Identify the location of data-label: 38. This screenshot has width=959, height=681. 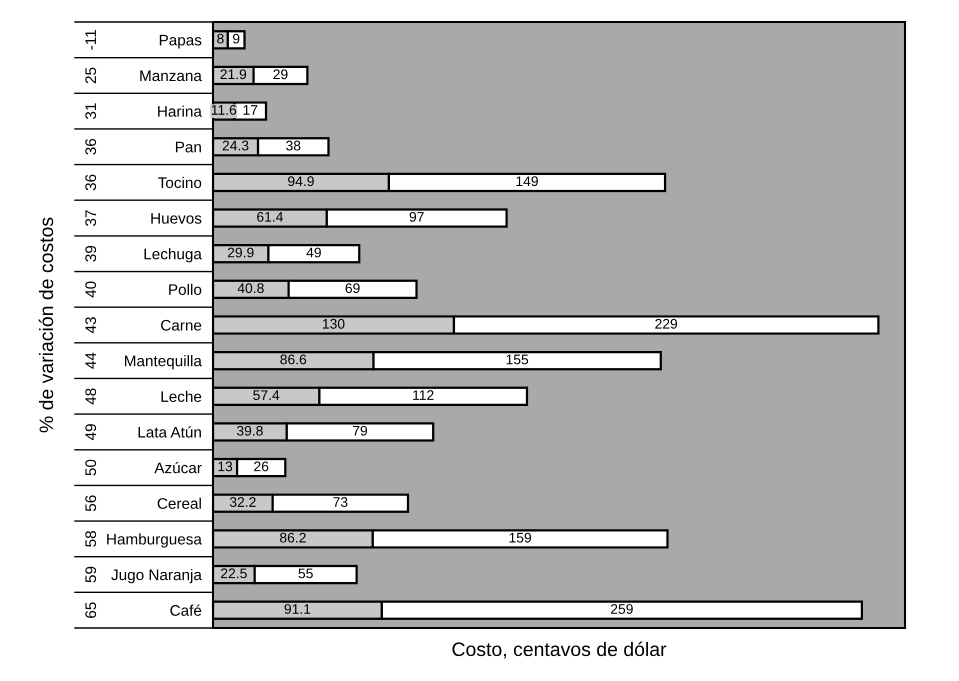
(293, 145).